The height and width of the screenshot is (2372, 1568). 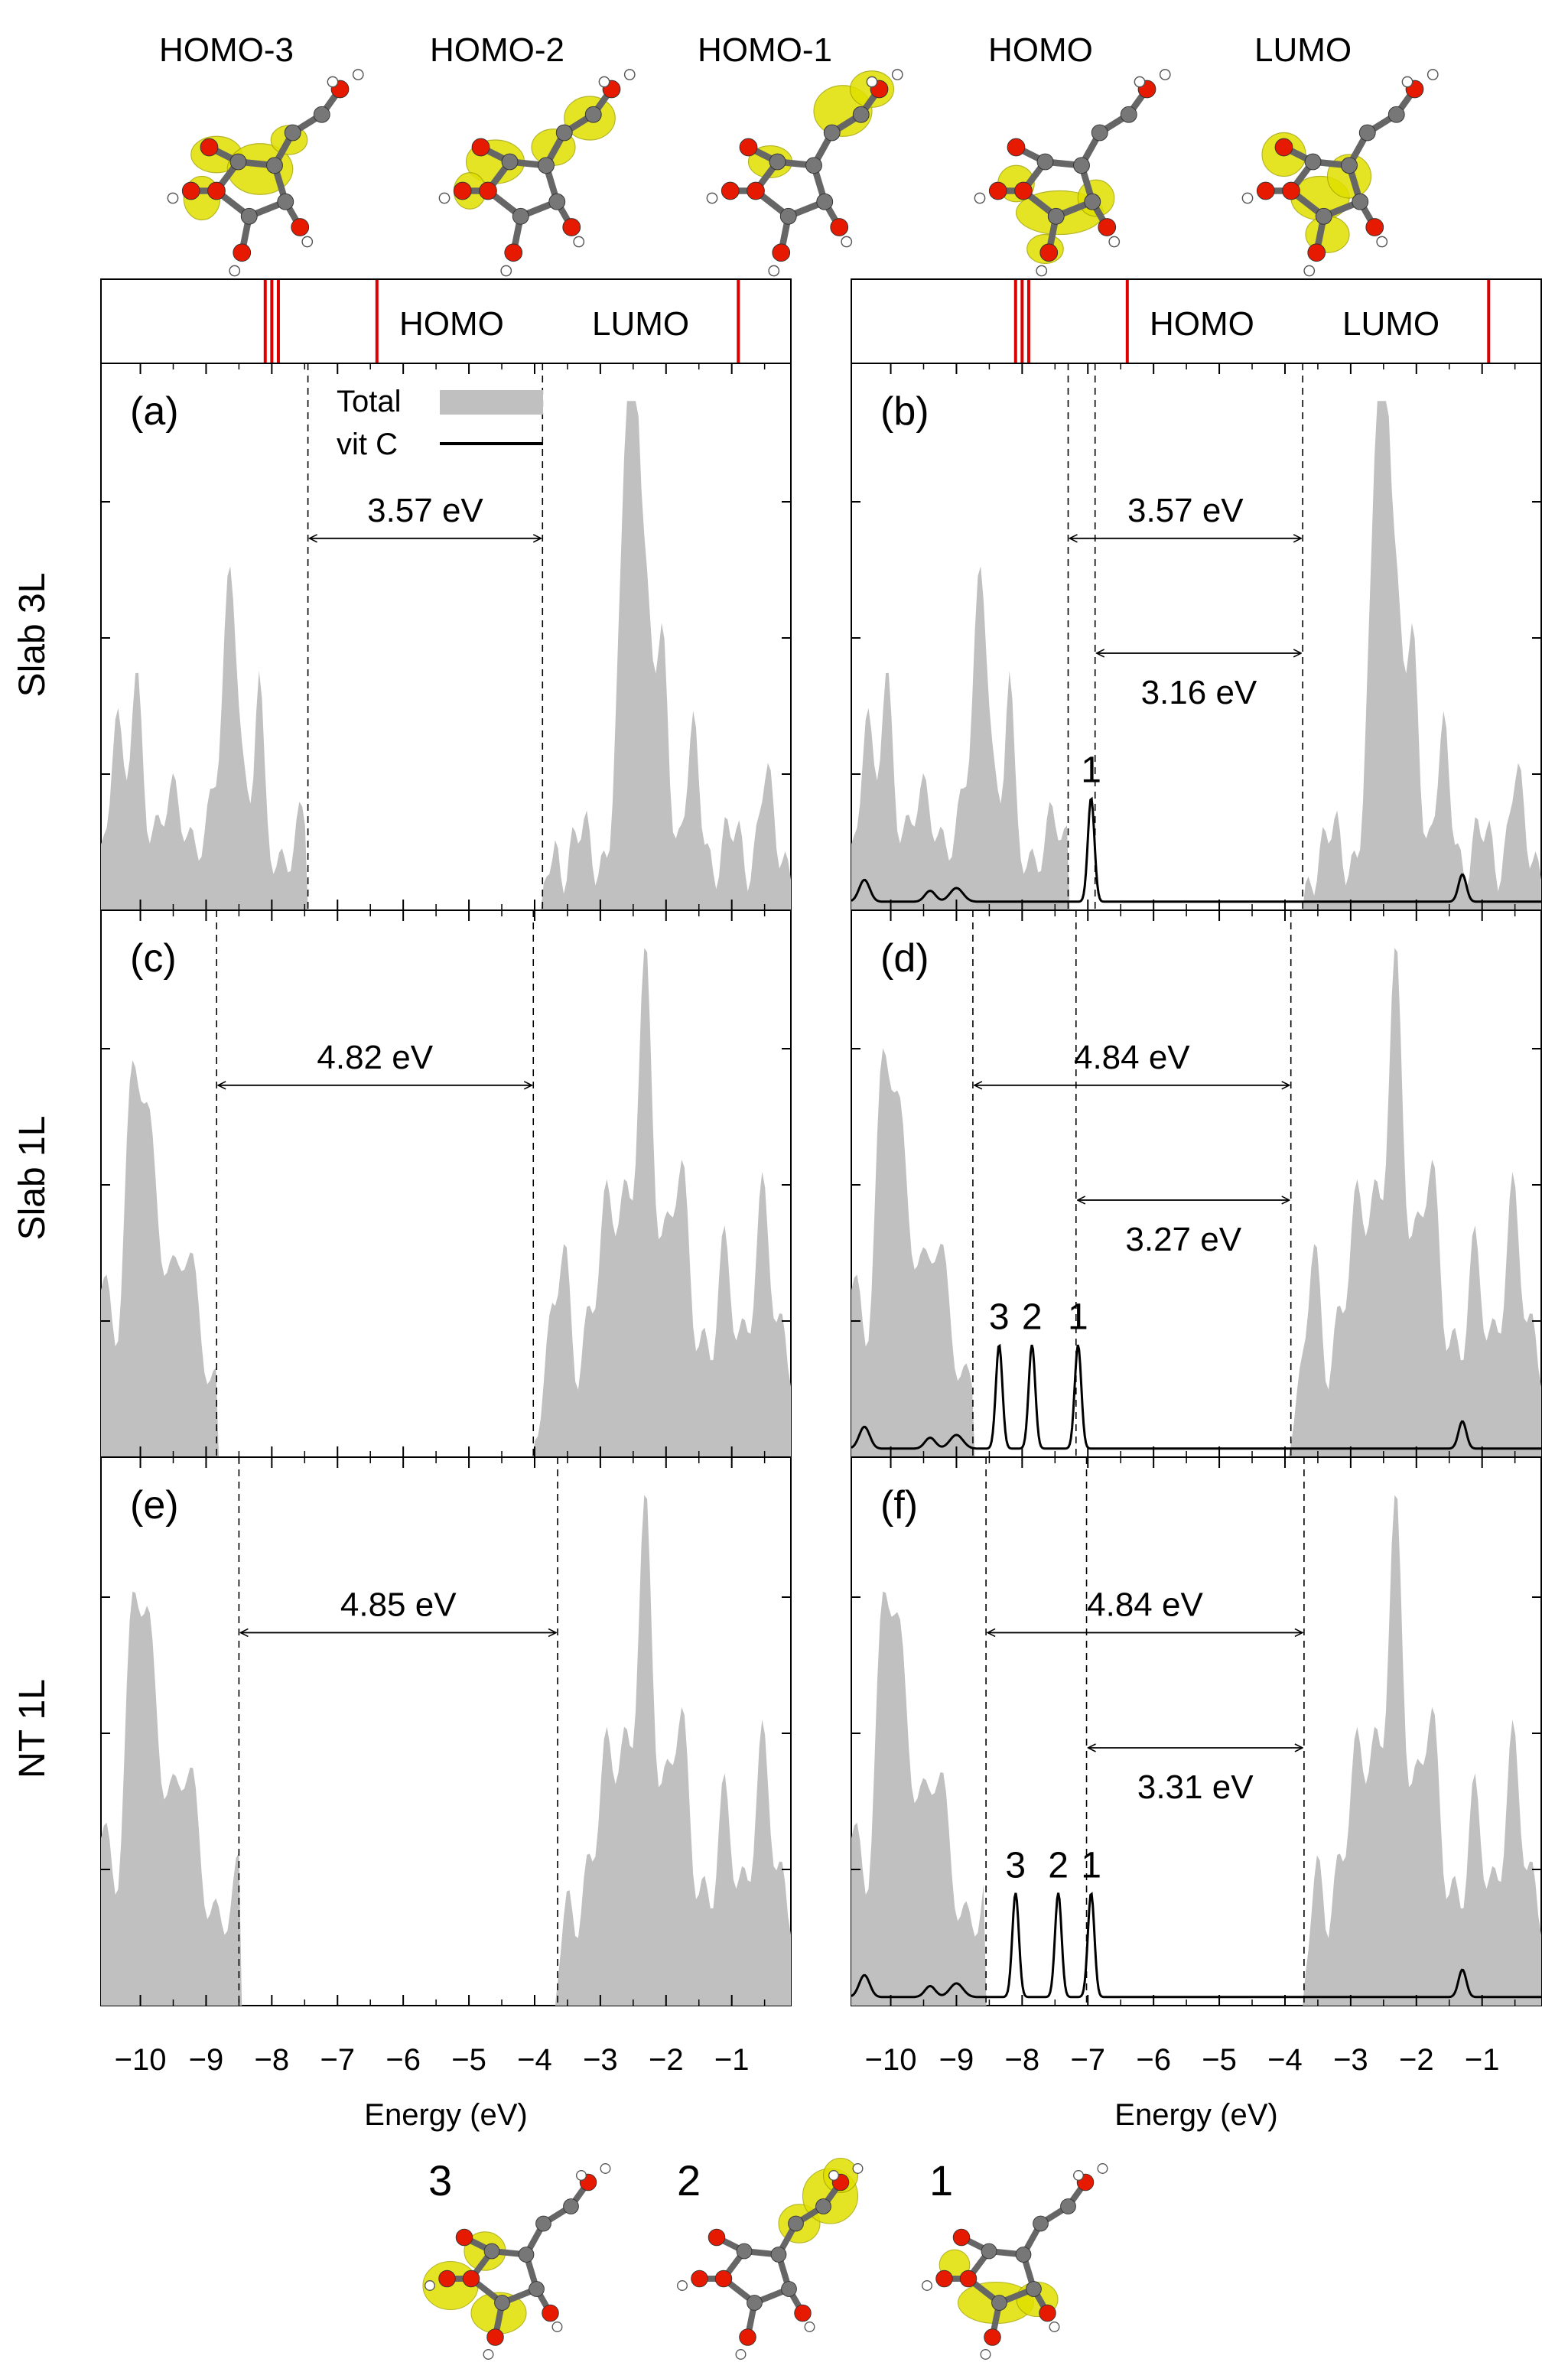 What do you see at coordinates (369, 402) in the screenshot?
I see `legend-total-label: Total` at bounding box center [369, 402].